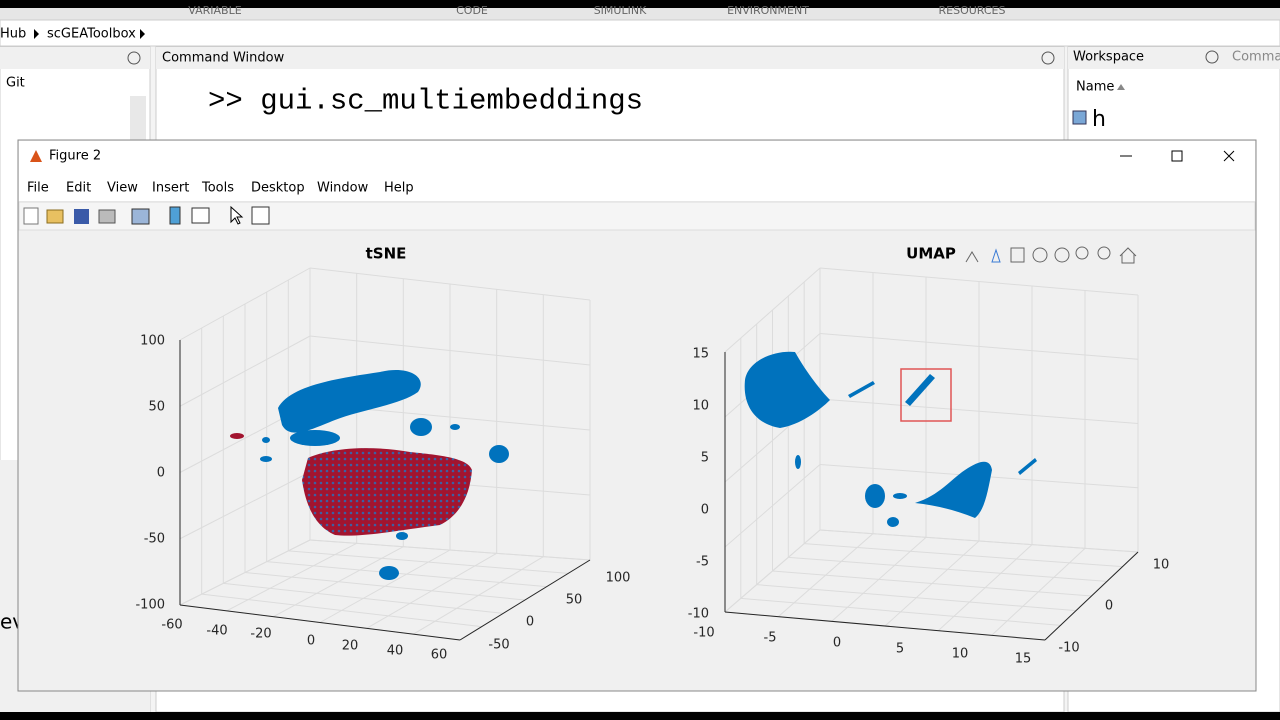 This screenshot has height=720, width=1280. Describe the element at coordinates (200, 215) in the screenshot. I see `tool-legend` at that location.